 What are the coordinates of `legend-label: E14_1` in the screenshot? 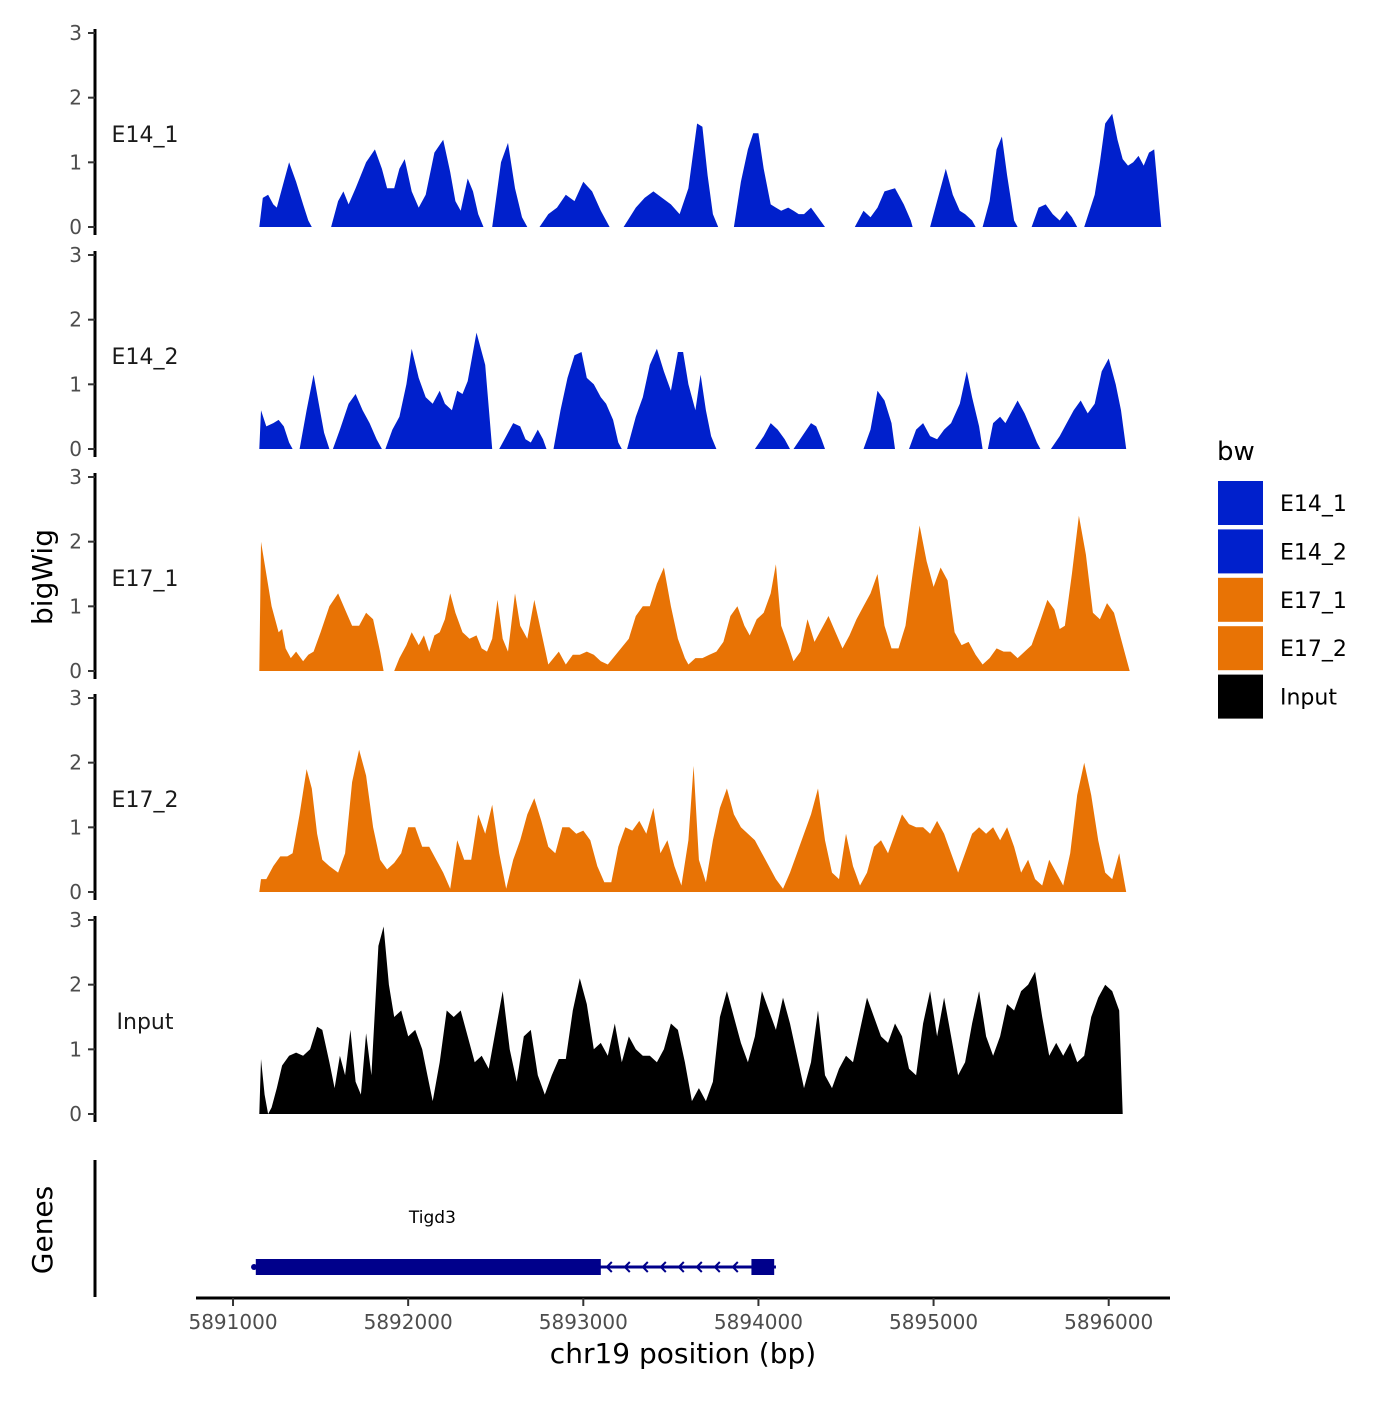 It's located at (1313, 504).